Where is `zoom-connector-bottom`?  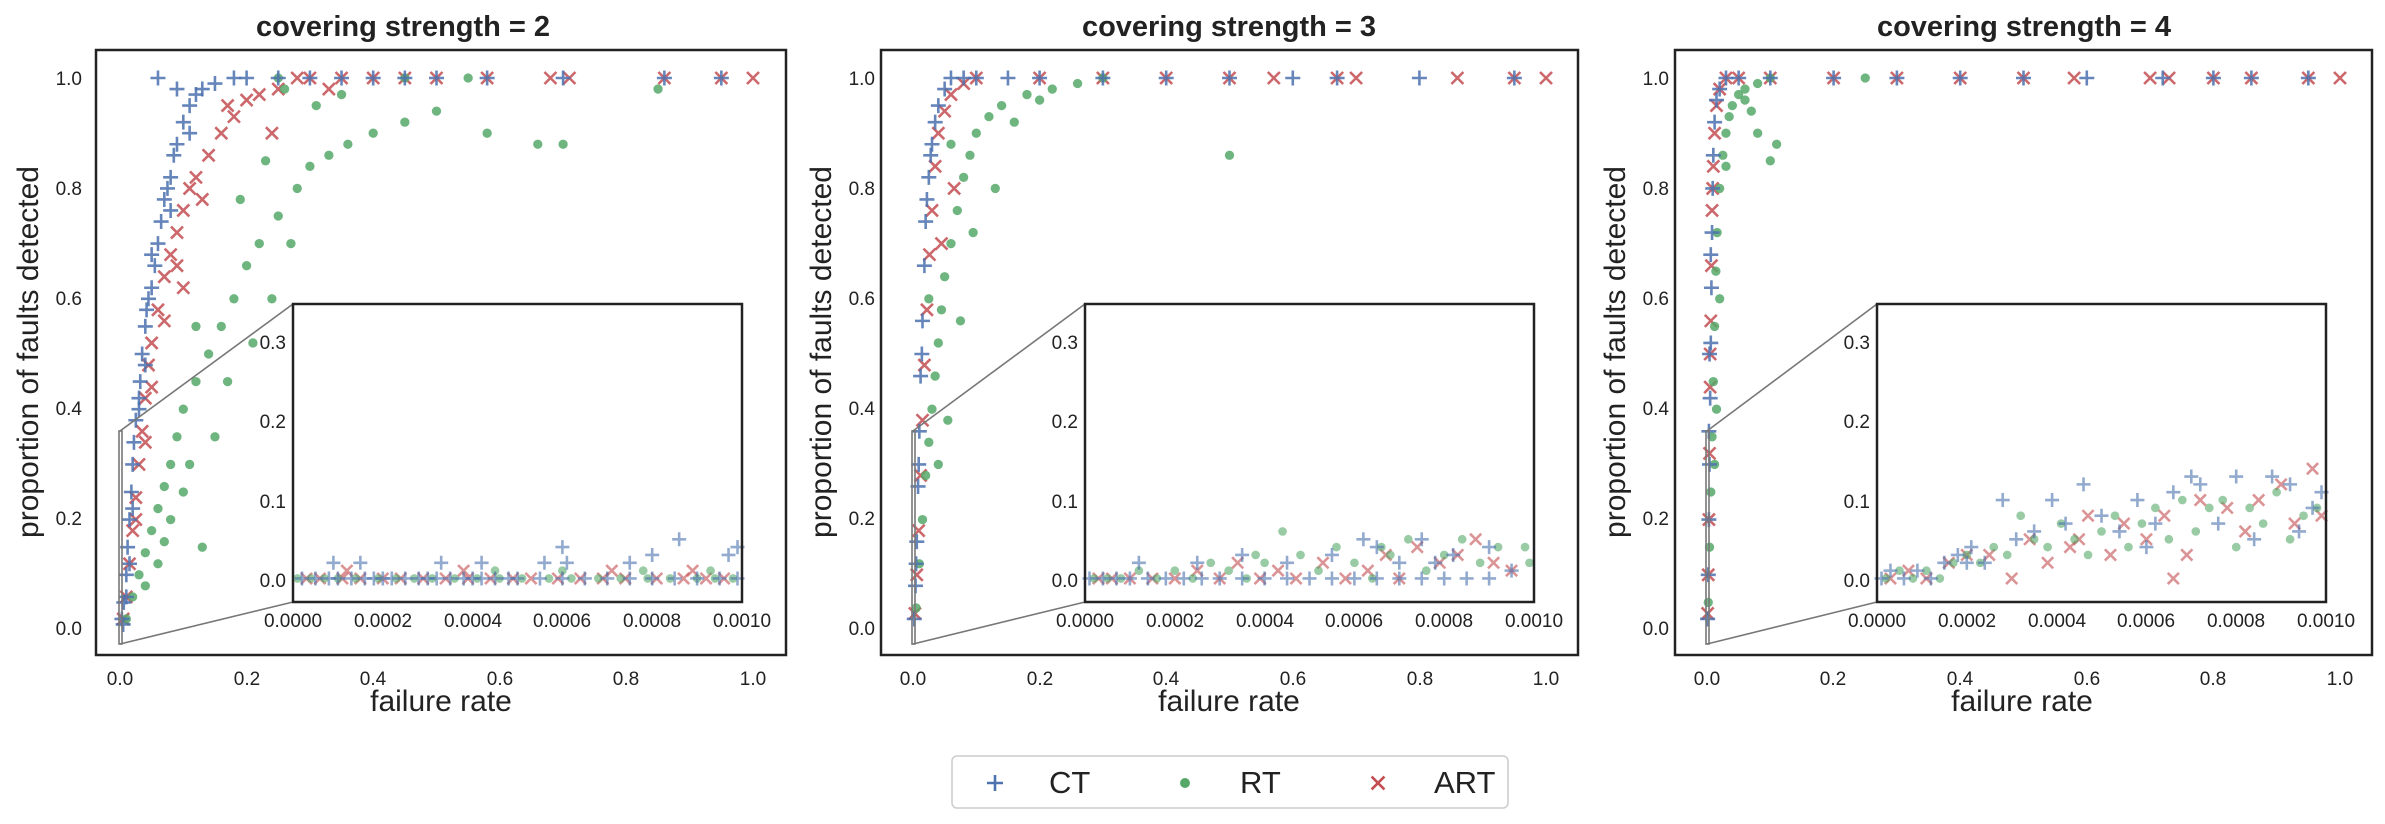 zoom-connector-bottom is located at coordinates (1792, 623).